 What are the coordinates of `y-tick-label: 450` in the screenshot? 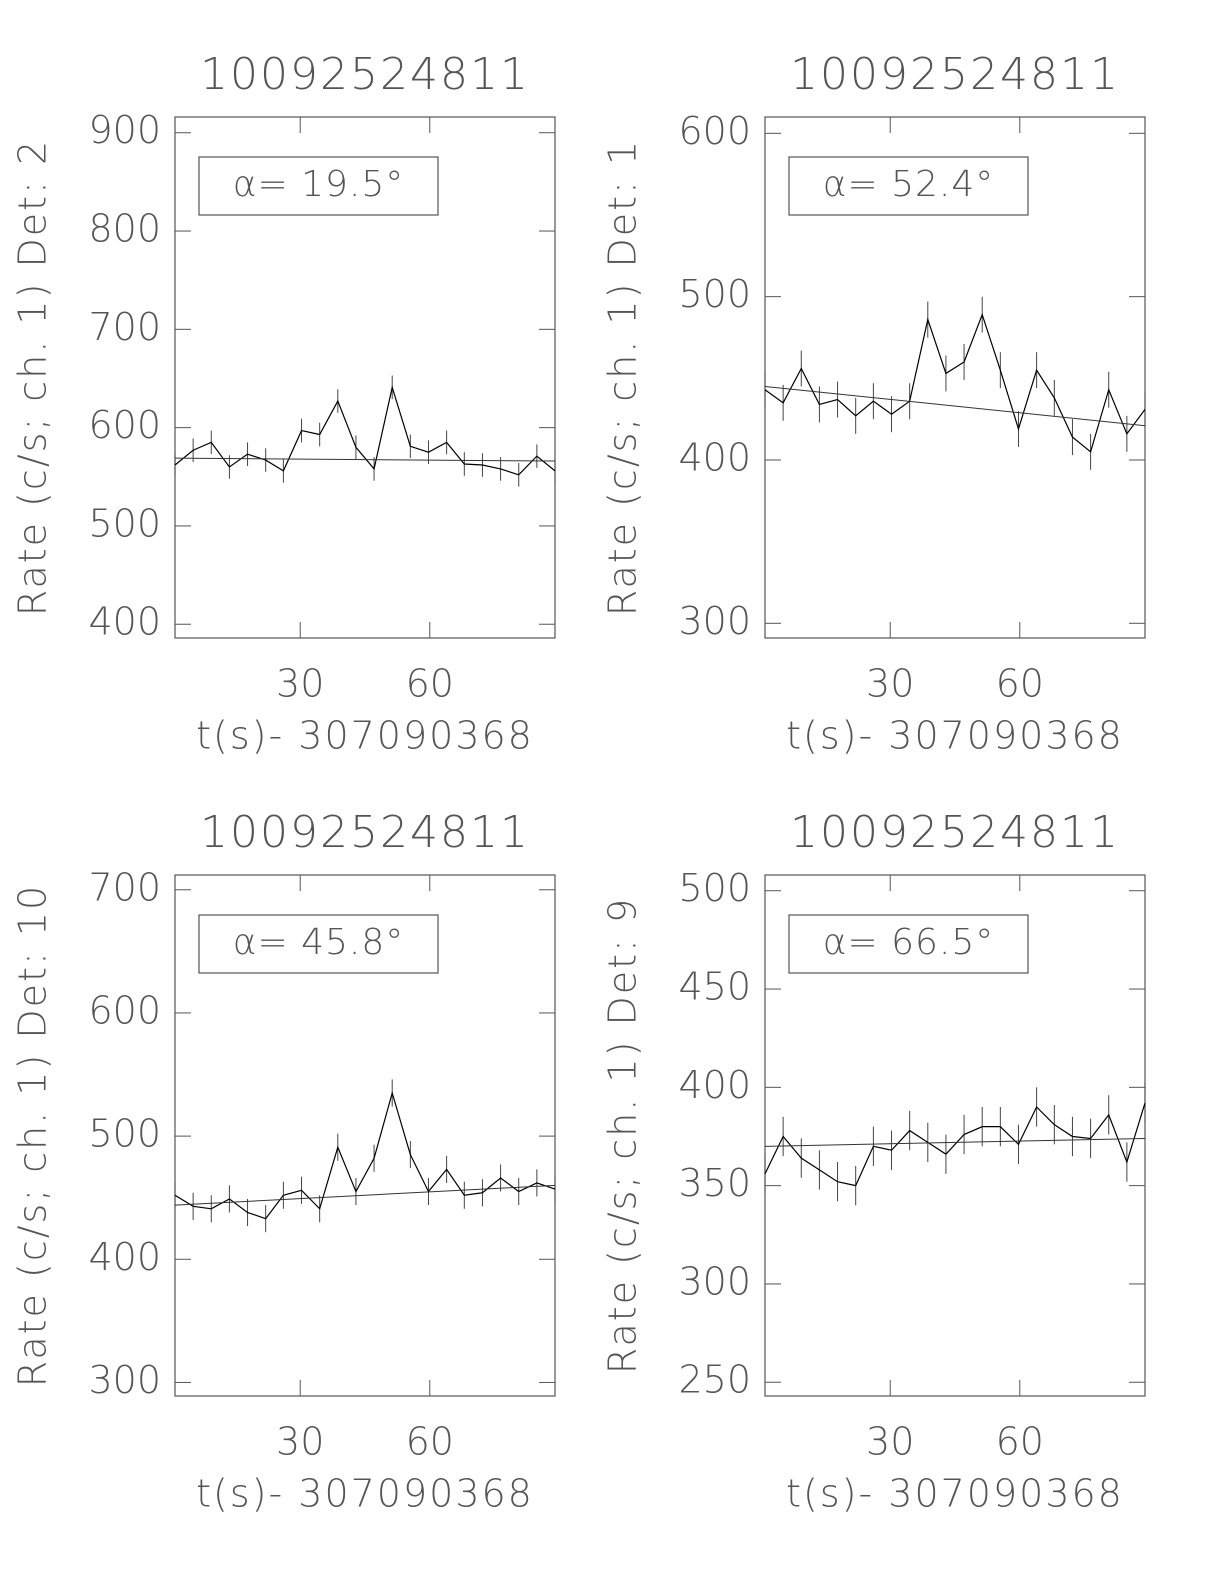 It's located at (714, 987).